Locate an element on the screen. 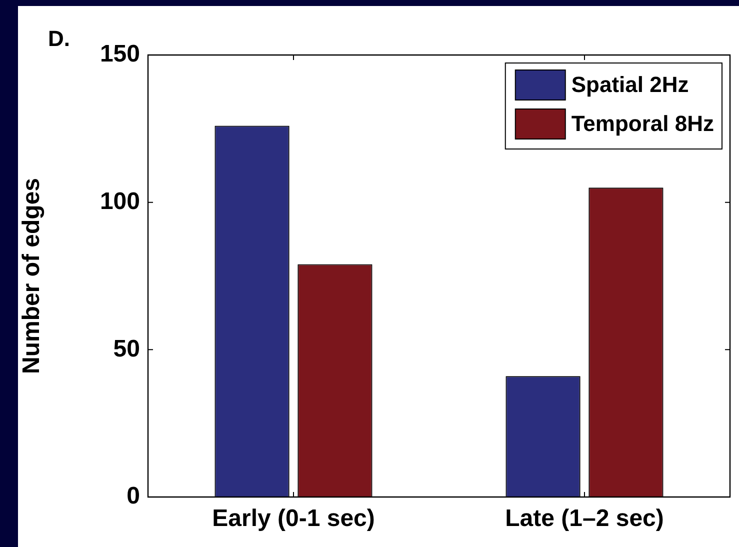  y-tick-label: 50 is located at coordinates (126, 348).